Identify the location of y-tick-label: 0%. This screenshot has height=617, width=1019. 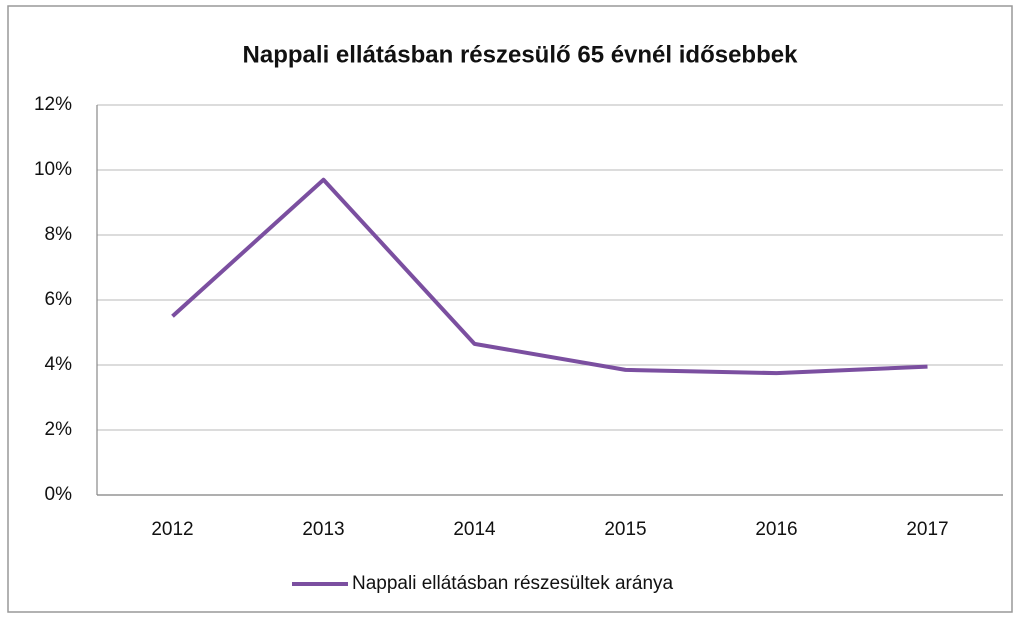
(59, 494).